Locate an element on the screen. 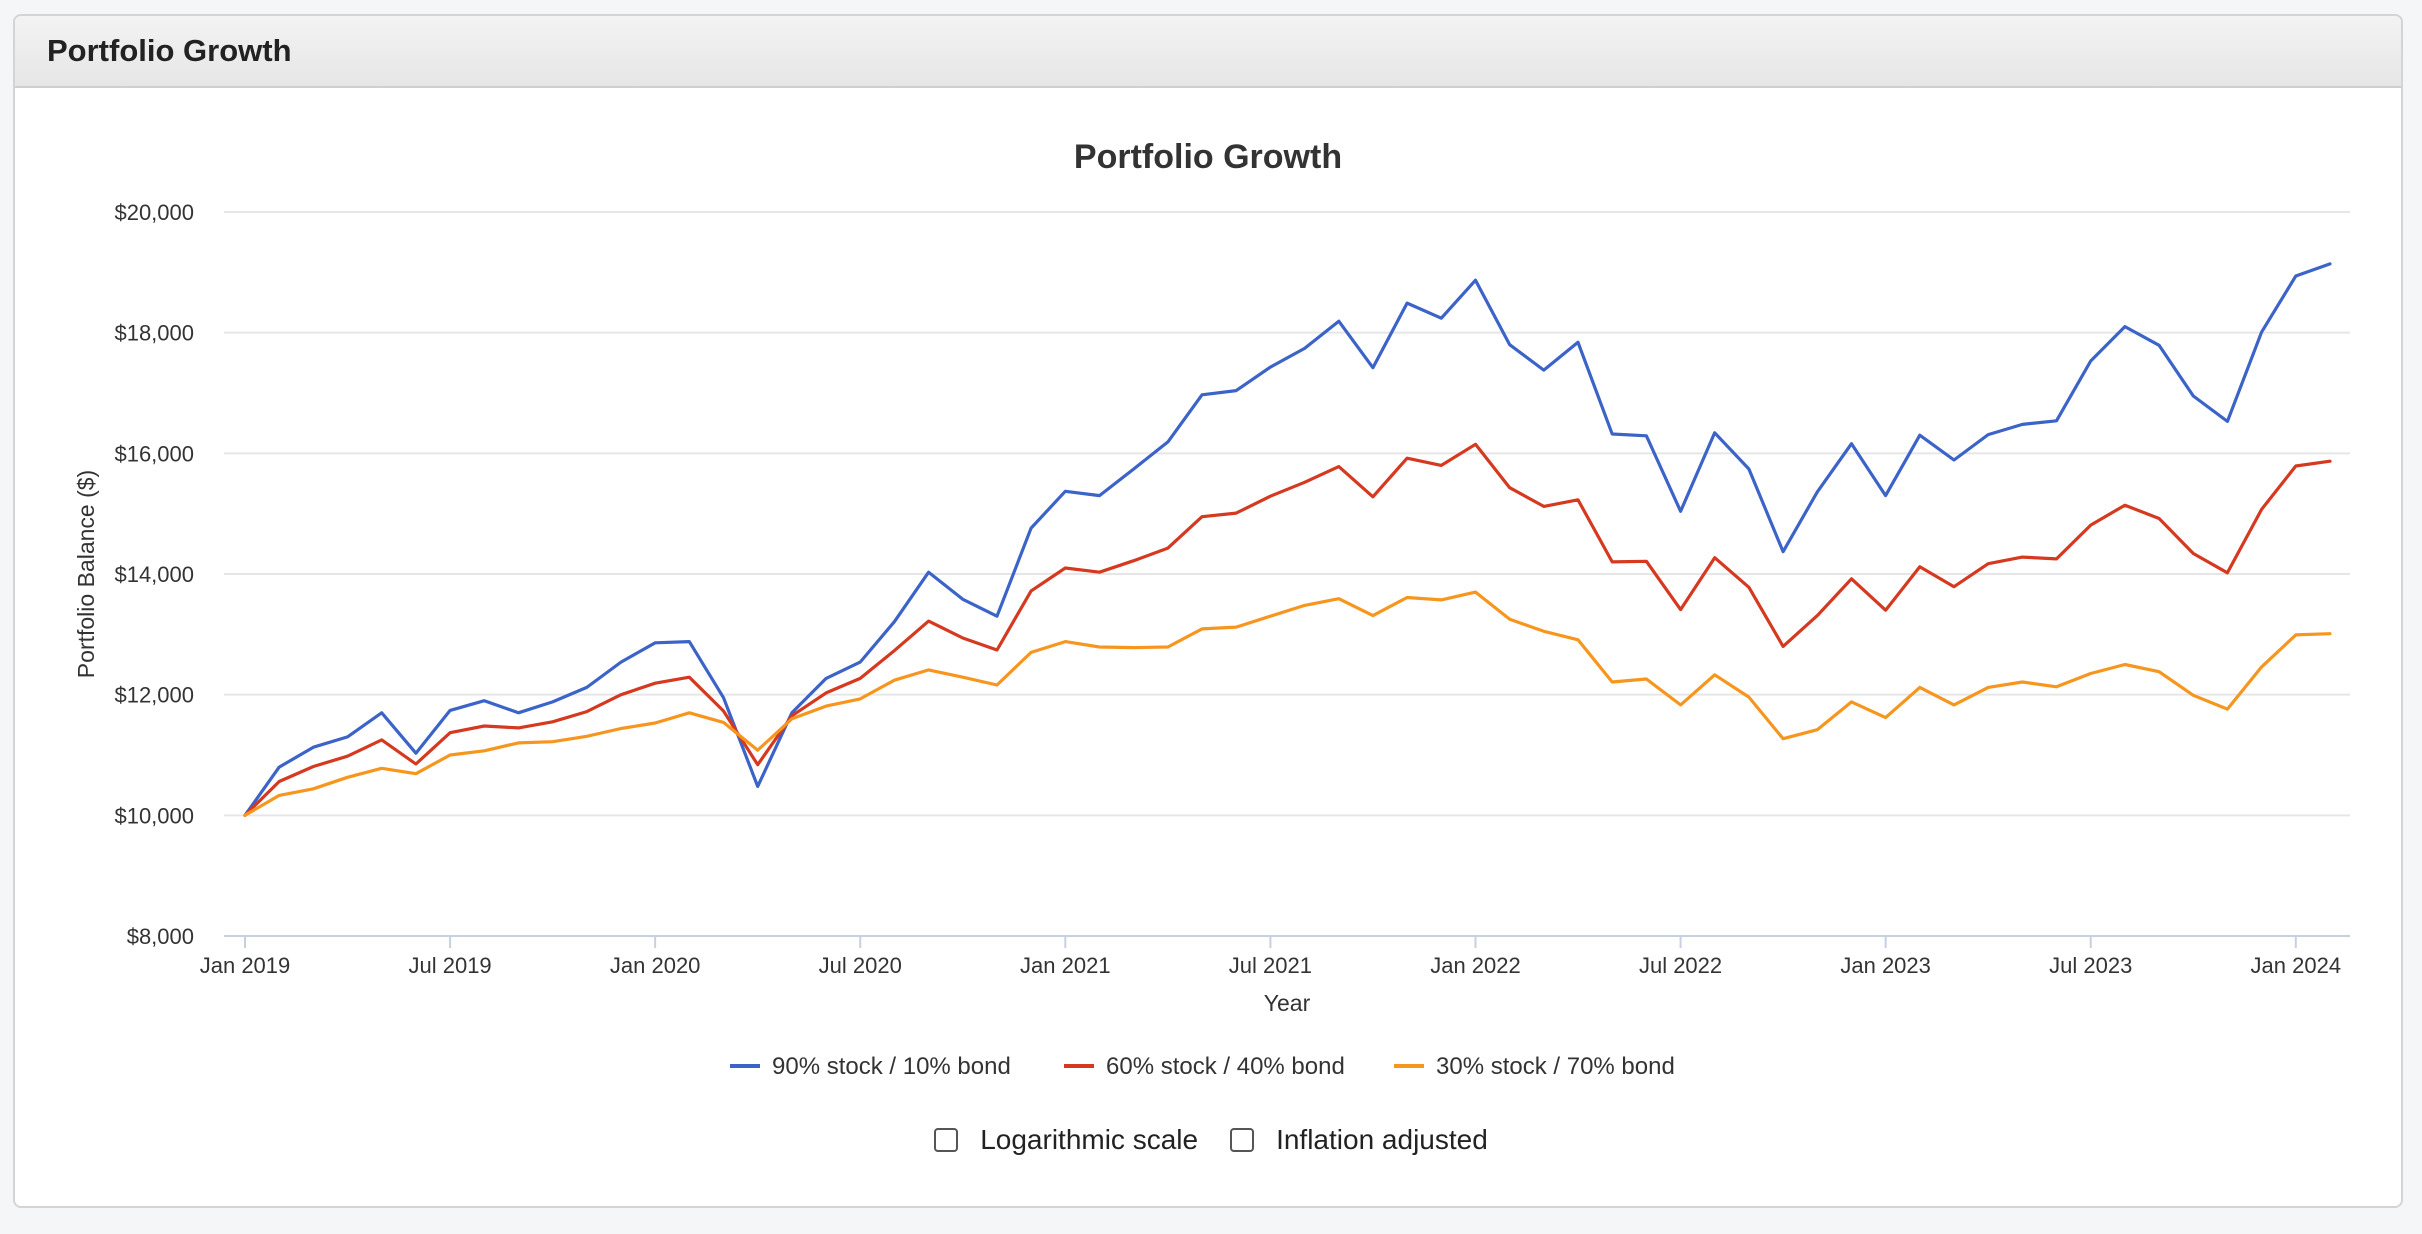 The image size is (2422, 1234). x-axis-label: Year is located at coordinates (1287, 1003).